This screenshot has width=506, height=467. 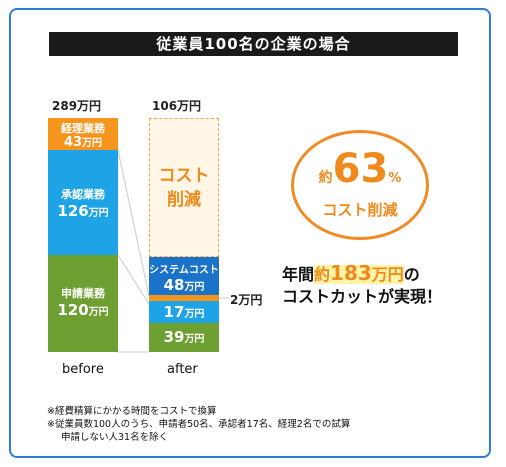 I want to click on bar-segment-shounin: 承認業務 126万円, so click(x=83, y=202).